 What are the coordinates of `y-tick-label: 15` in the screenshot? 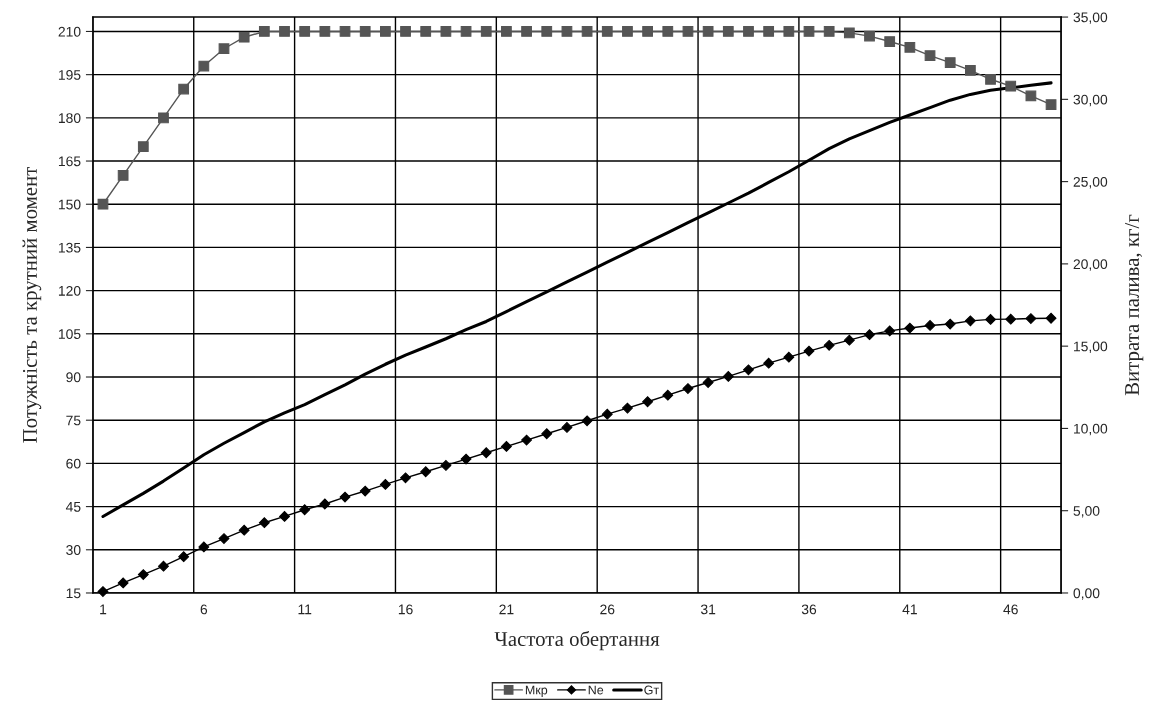 It's located at (73, 593).